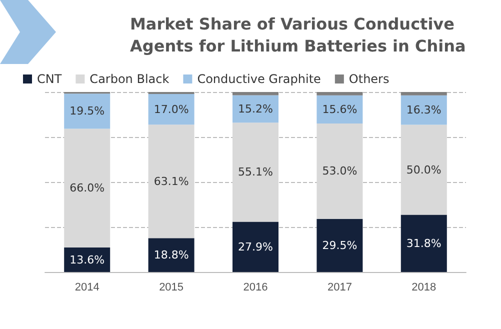 This screenshot has height=329, width=501. Describe the element at coordinates (369, 79) in the screenshot. I see `legend-label: Others` at that location.